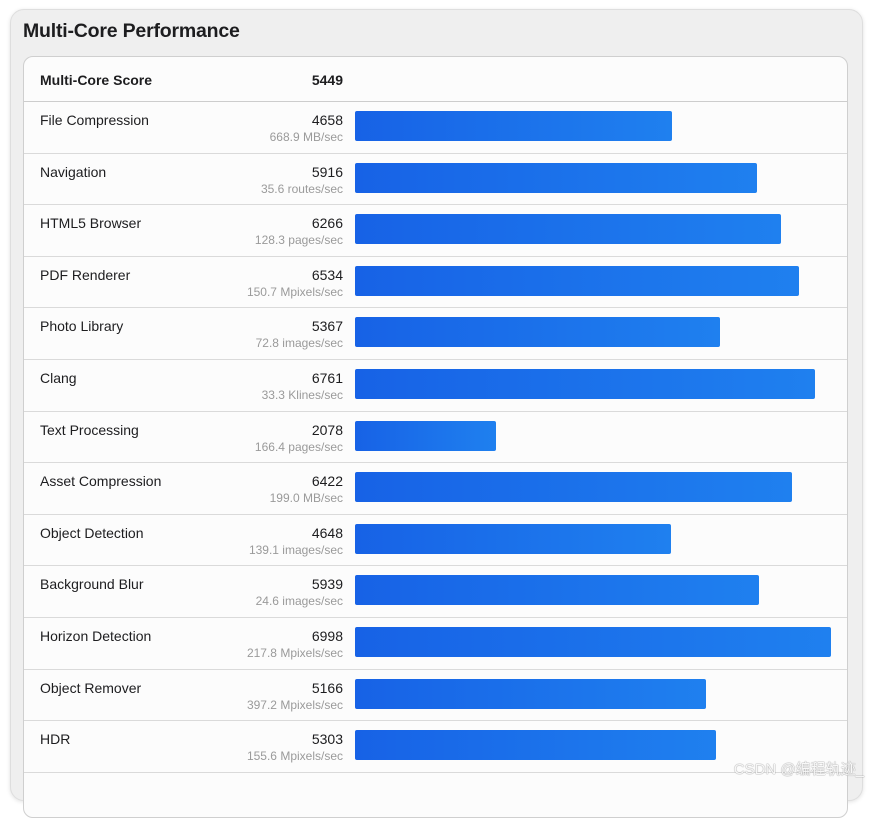  I want to click on table-row: Asset Compression 6422 199.0 MB/sec, so click(435, 489).